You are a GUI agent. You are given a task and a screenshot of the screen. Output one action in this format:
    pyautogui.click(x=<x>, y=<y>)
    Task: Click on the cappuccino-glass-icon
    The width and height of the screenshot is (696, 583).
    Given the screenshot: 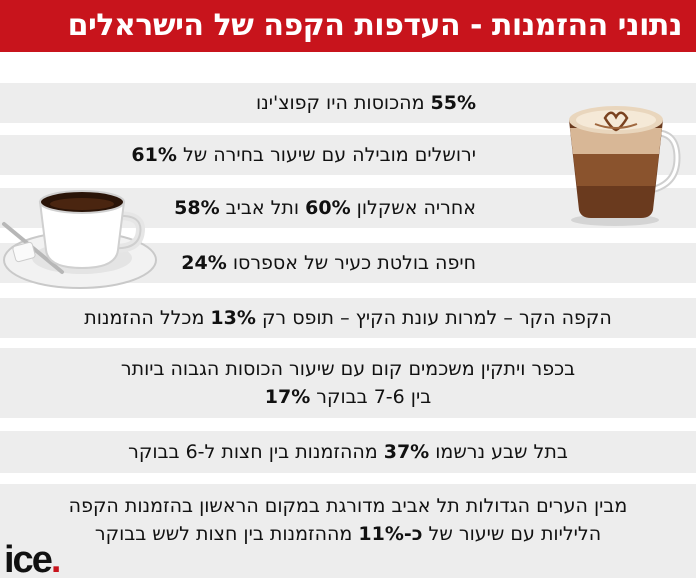 What is the action you would take?
    pyautogui.click(x=625, y=166)
    